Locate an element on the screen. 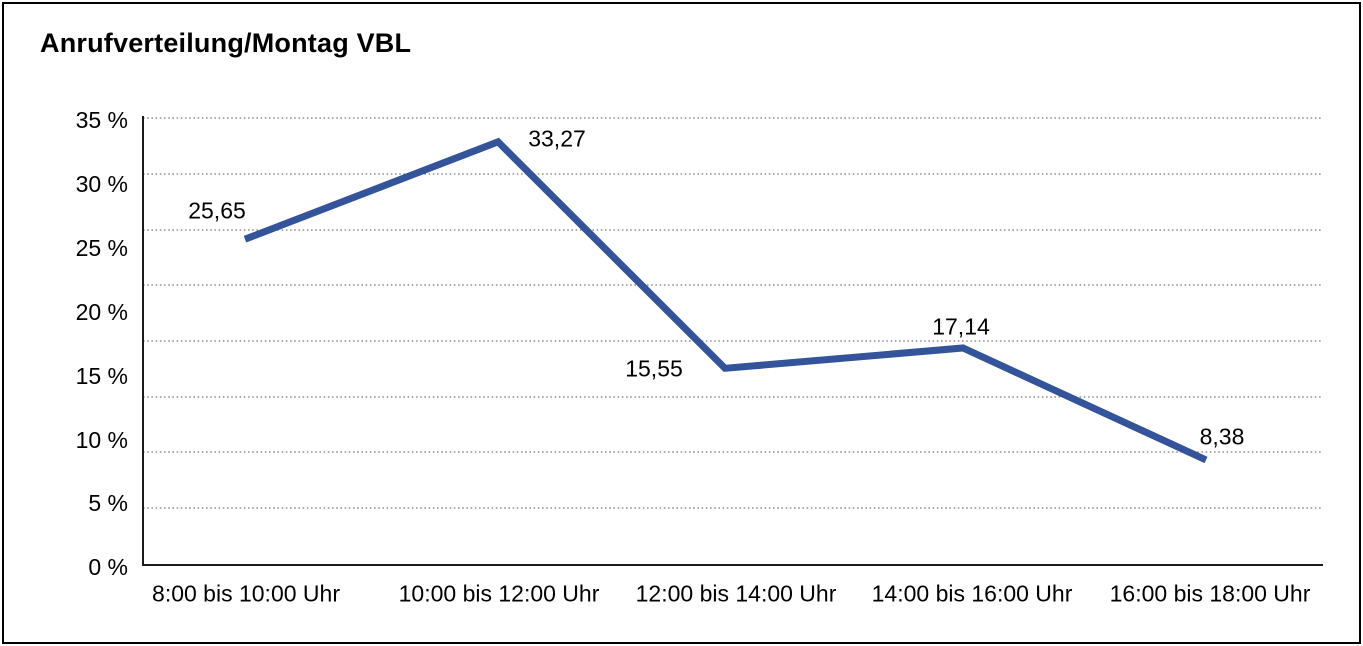  y-tick-label: 0 % is located at coordinates (108, 567).